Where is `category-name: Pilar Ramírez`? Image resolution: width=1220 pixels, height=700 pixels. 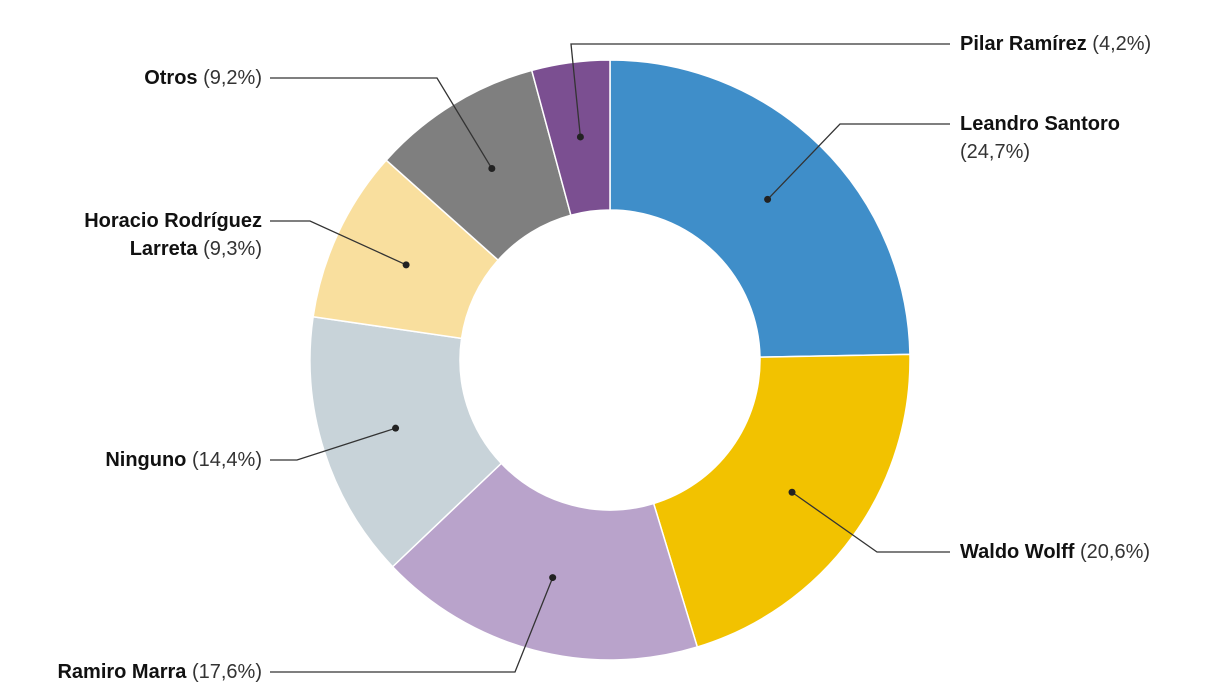
category-name: Pilar Ramírez is located at coordinates (1023, 44).